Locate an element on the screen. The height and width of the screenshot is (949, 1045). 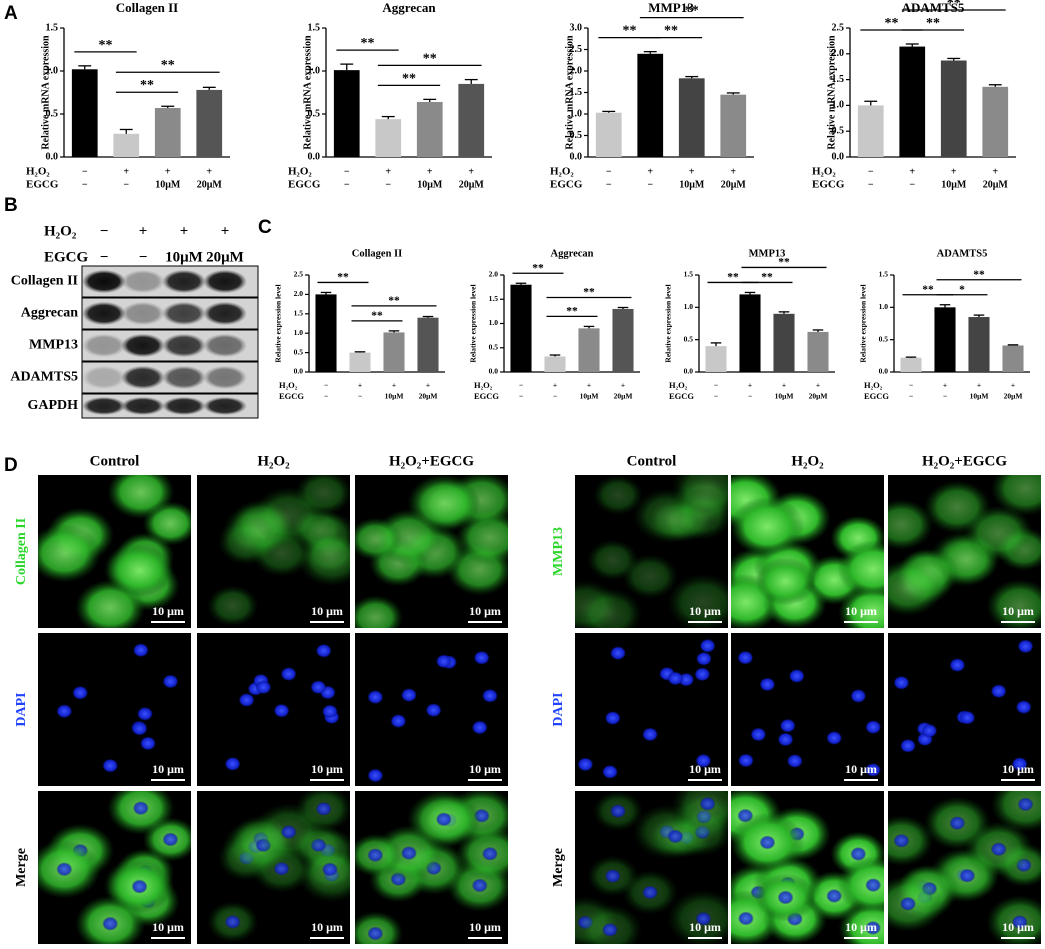
y-tick-label: 1.5 is located at coordinates (494, 298).